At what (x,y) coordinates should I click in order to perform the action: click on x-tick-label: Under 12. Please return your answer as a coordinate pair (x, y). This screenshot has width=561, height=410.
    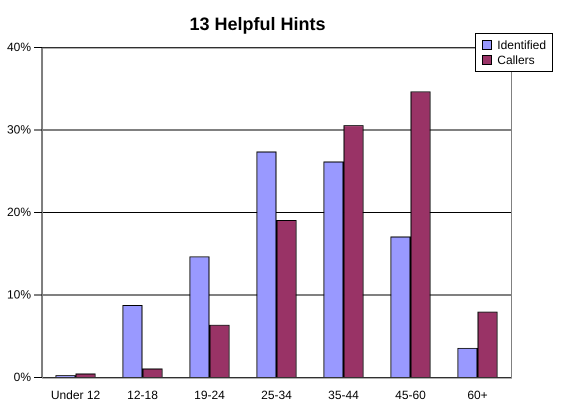
    Looking at the image, I should click on (75, 395).